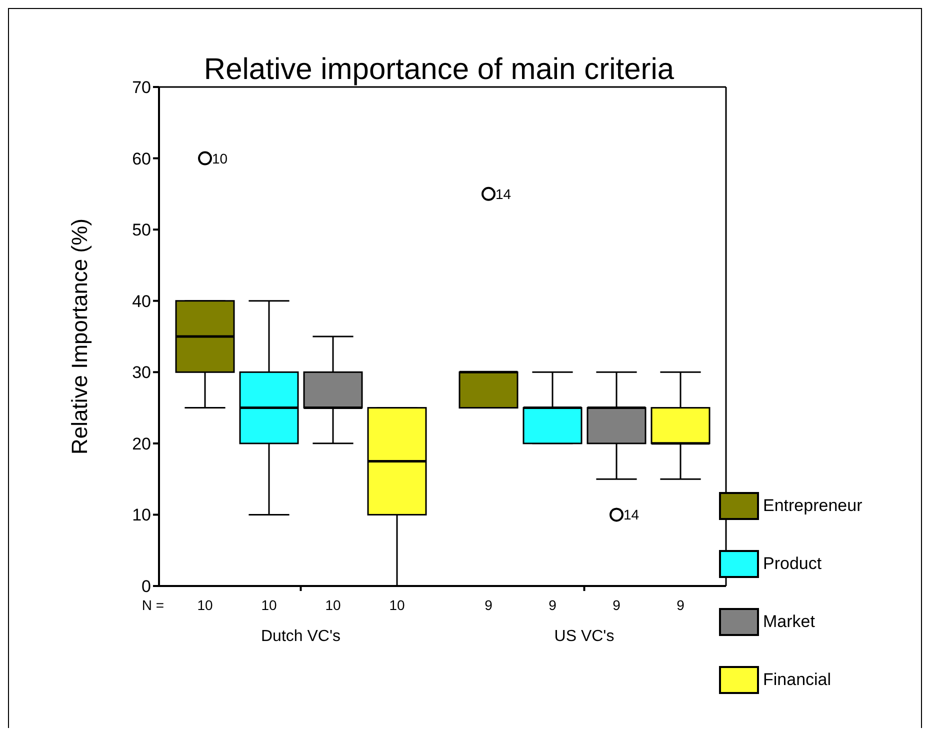  I want to click on text: N =, so click(153, 605).